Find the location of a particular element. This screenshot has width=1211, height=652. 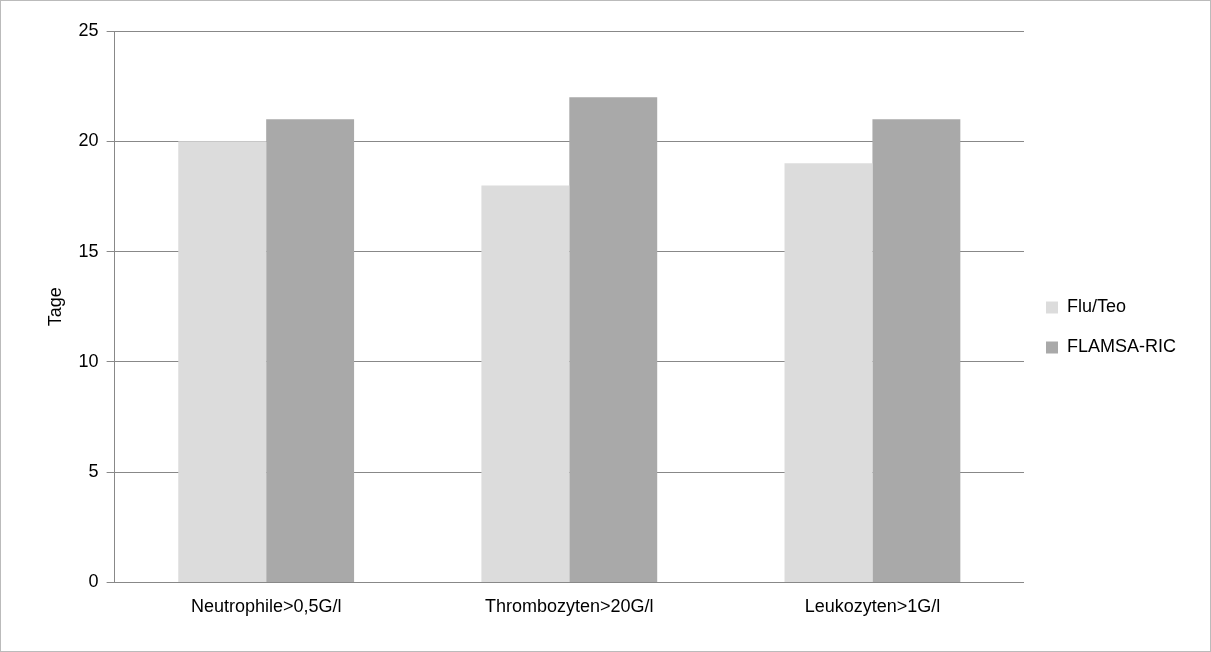

x-tick-label: Leukozyten>1G/l is located at coordinates (872, 606).